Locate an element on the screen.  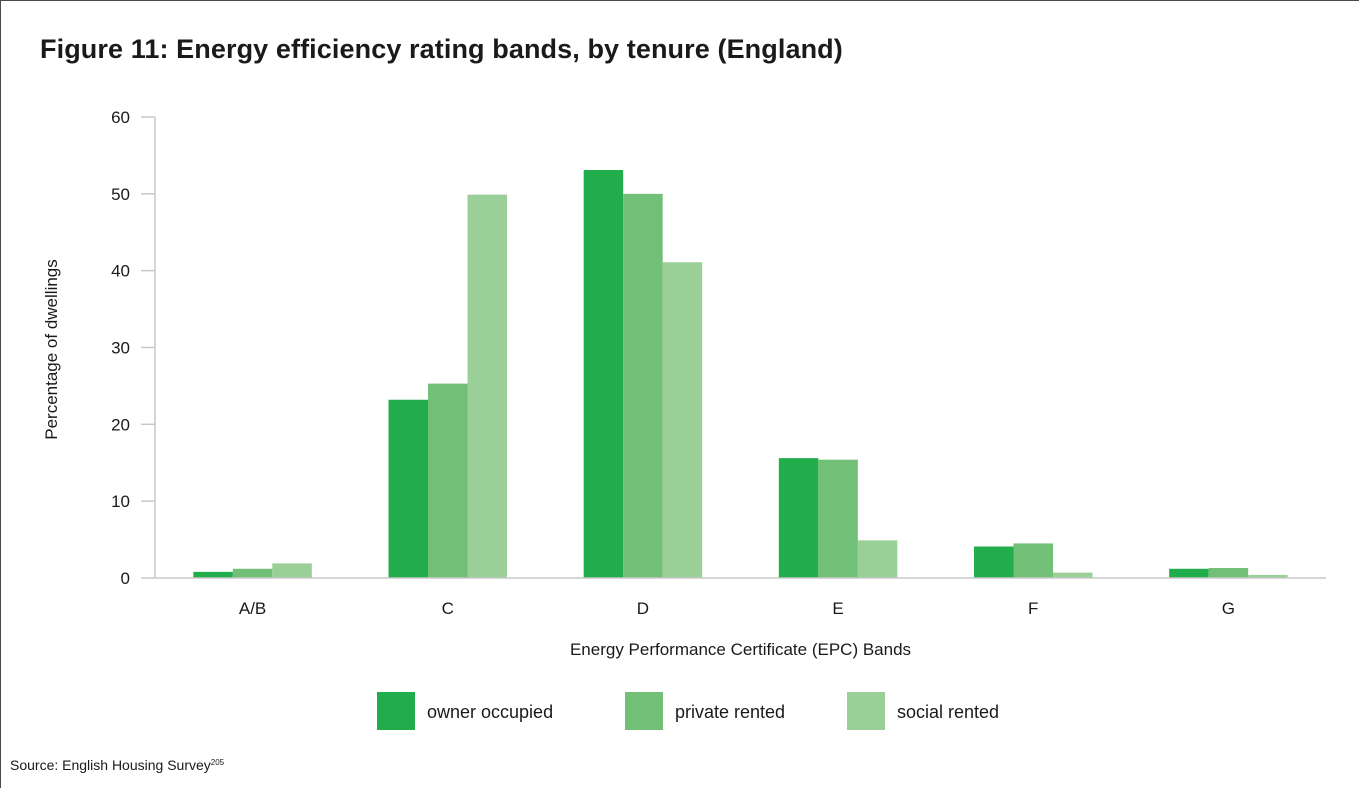
y-axis-label: Percentage of dwellings is located at coordinates (51, 349).